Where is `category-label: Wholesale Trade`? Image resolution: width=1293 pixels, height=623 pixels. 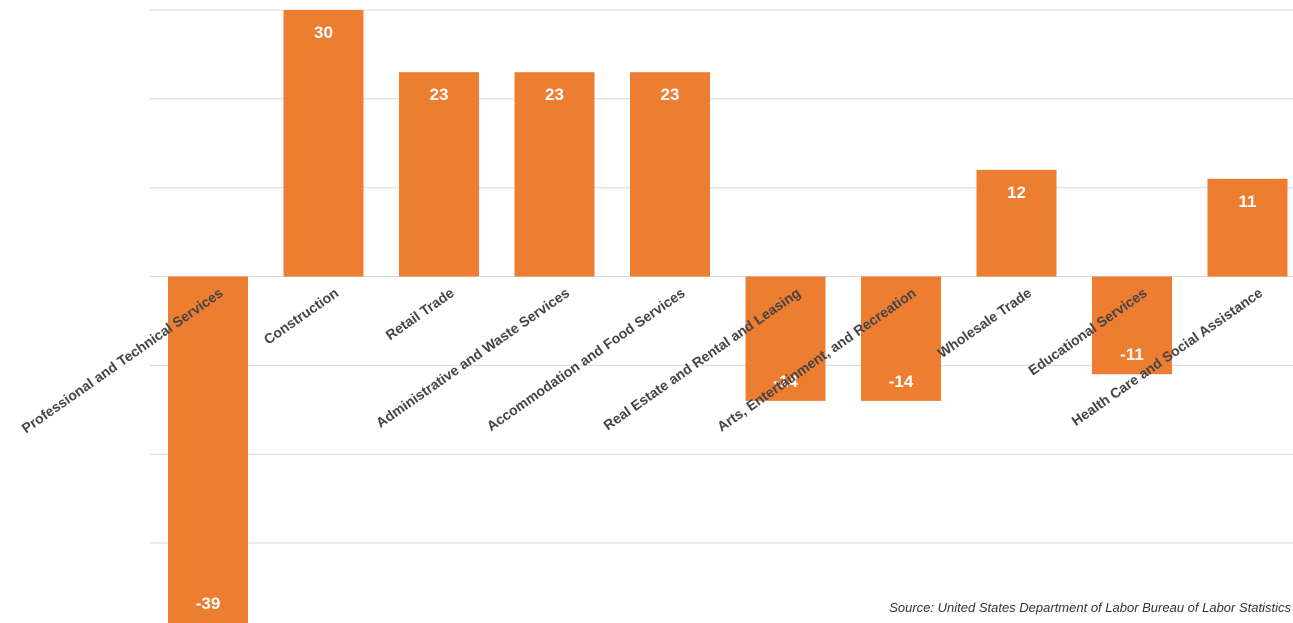 category-label: Wholesale Trade is located at coordinates (985, 322).